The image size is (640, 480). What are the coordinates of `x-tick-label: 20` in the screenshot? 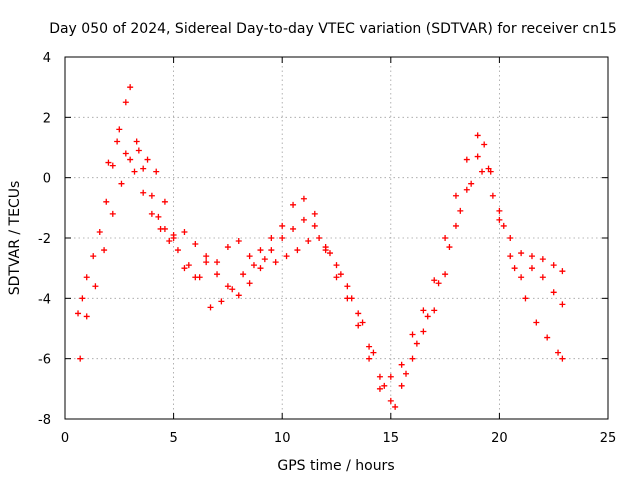 It's located at (499, 438).